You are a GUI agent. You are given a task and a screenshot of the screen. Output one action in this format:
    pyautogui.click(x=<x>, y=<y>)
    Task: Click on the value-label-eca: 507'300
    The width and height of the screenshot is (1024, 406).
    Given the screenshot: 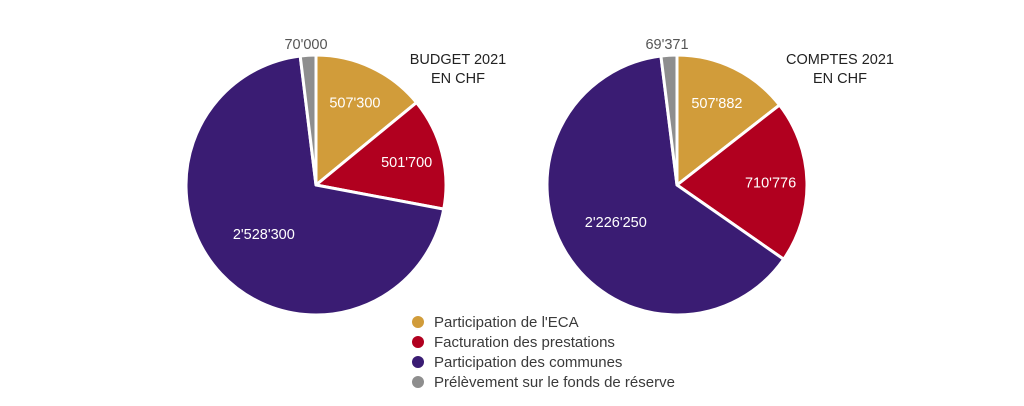 What is the action you would take?
    pyautogui.click(x=354, y=104)
    